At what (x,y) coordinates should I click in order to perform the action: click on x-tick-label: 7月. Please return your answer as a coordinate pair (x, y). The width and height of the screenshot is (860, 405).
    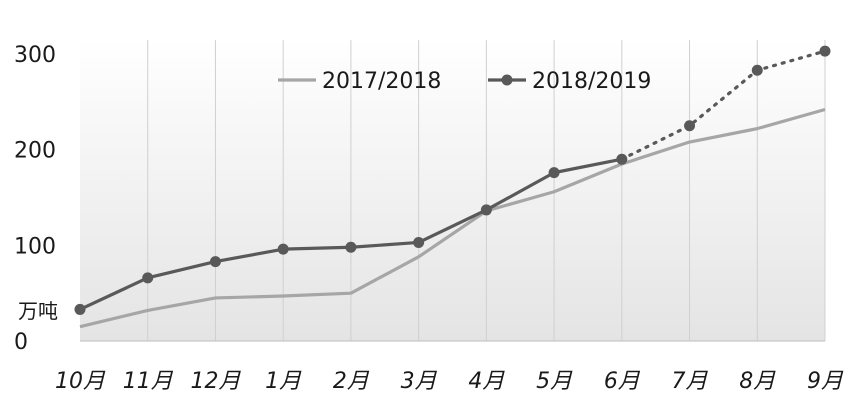
    Looking at the image, I should click on (690, 381).